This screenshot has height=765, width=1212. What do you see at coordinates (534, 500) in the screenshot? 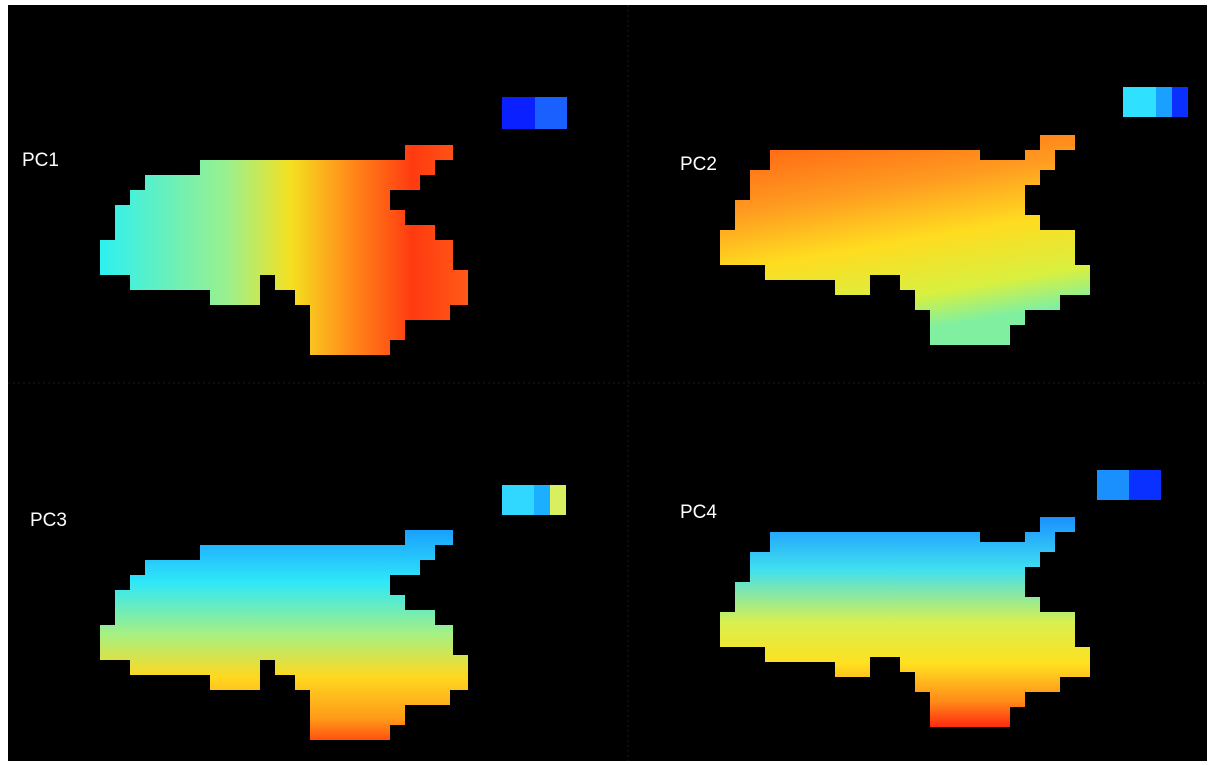
I see `pc3-swatch` at bounding box center [534, 500].